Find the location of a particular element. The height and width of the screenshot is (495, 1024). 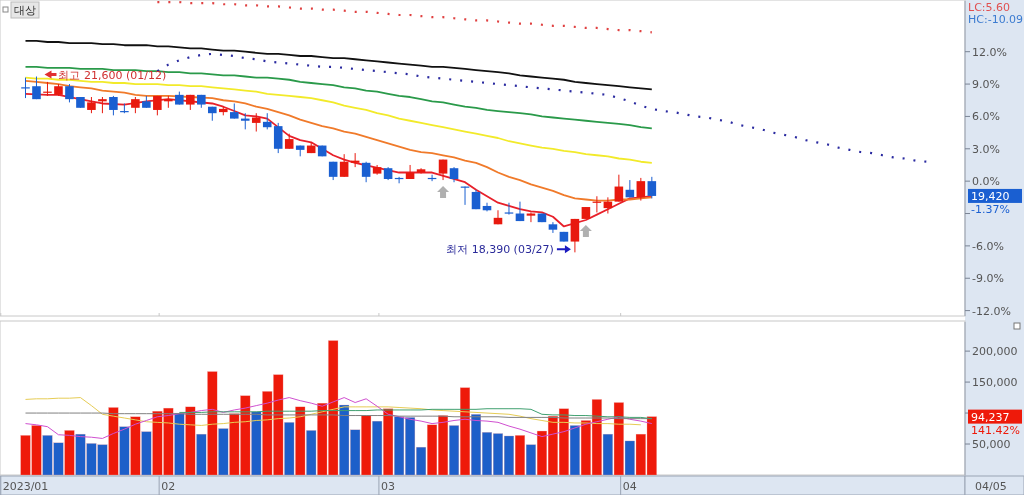

y-tick-label: -12.0% is located at coordinates (991, 311).